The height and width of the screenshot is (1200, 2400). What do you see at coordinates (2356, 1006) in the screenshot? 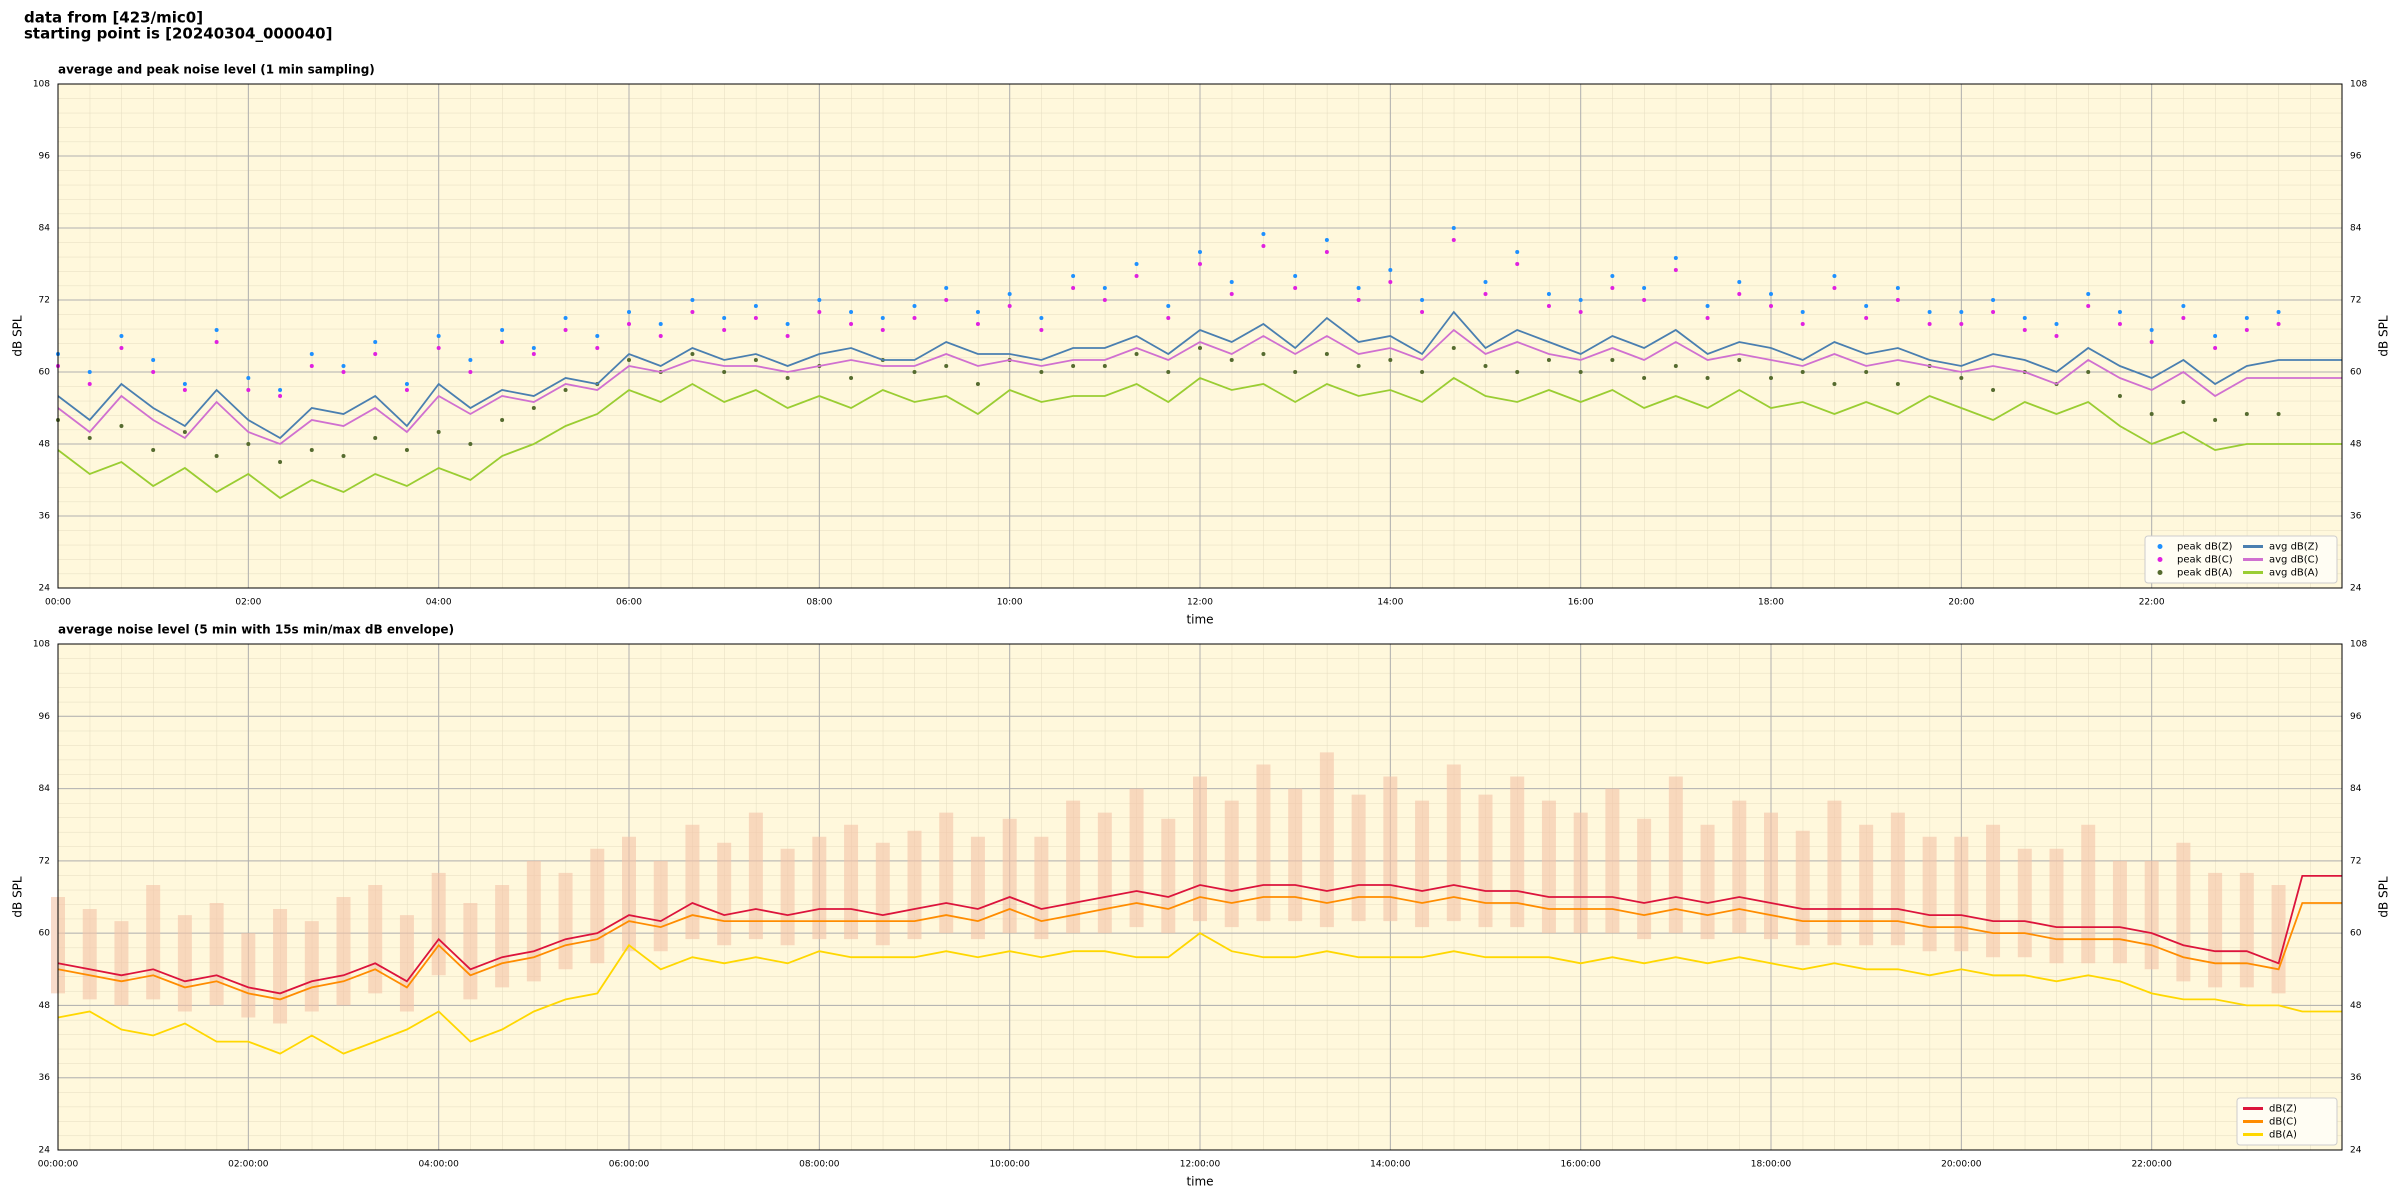
I see `y-tick-label-right: 48` at bounding box center [2356, 1006].